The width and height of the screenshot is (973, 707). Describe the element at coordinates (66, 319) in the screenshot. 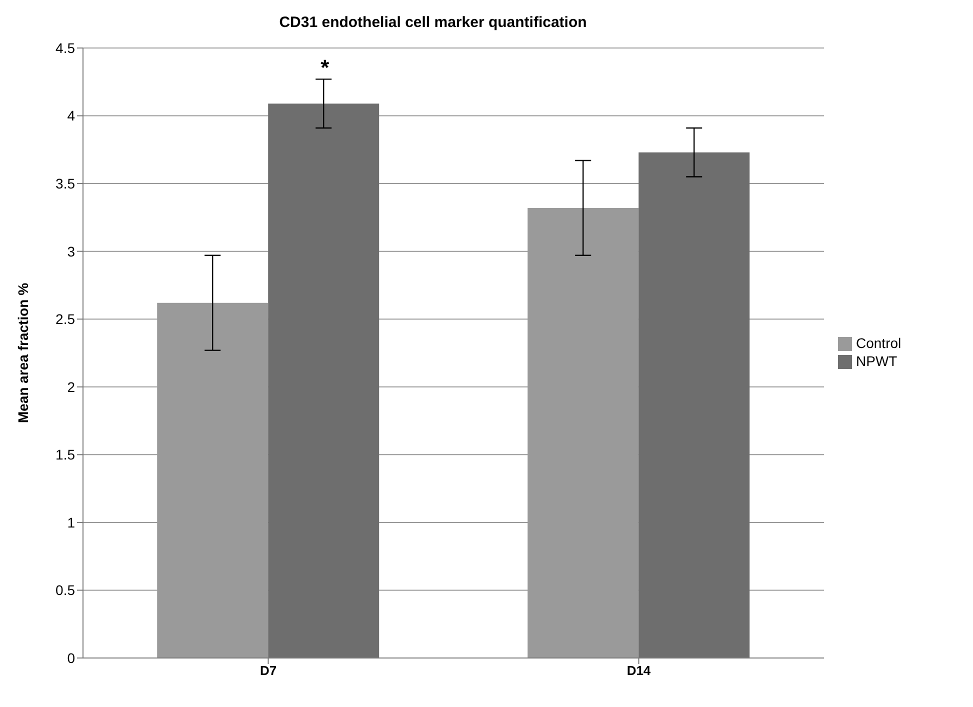

I see `y-tick-label: 2.5` at that location.